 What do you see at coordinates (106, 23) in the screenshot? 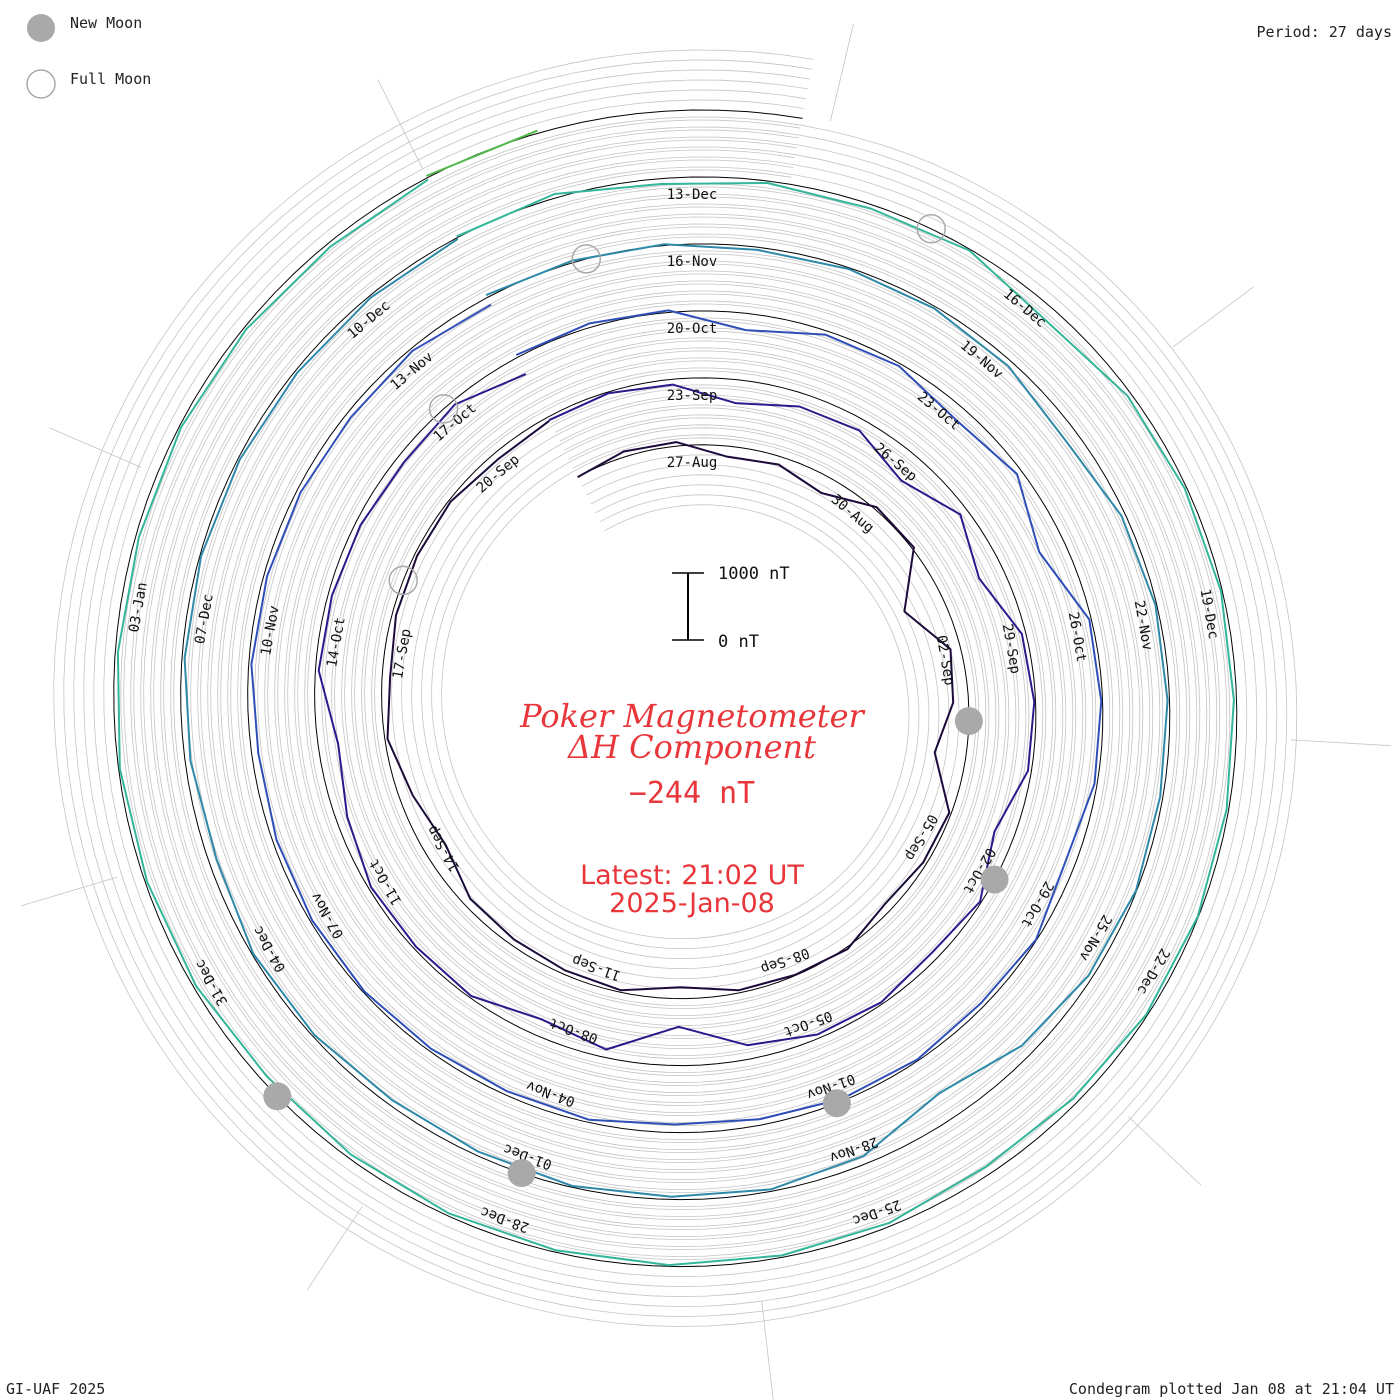
I see `legend-new-moon-label: New Moon` at bounding box center [106, 23].